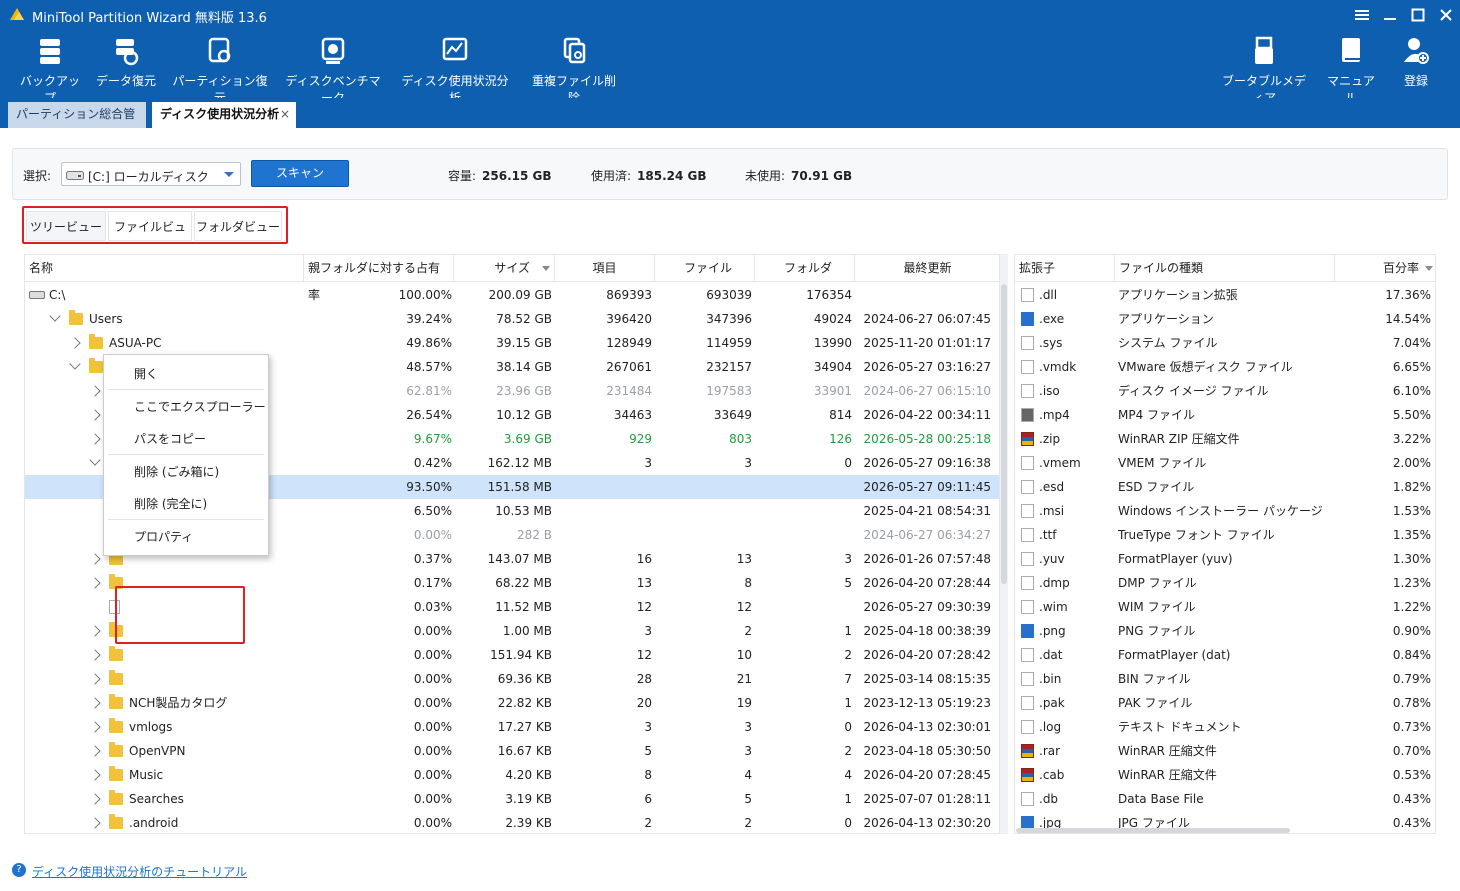 The height and width of the screenshot is (891, 1460). Describe the element at coordinates (605, 268) in the screenshot. I see `col-items: 項目` at that location.